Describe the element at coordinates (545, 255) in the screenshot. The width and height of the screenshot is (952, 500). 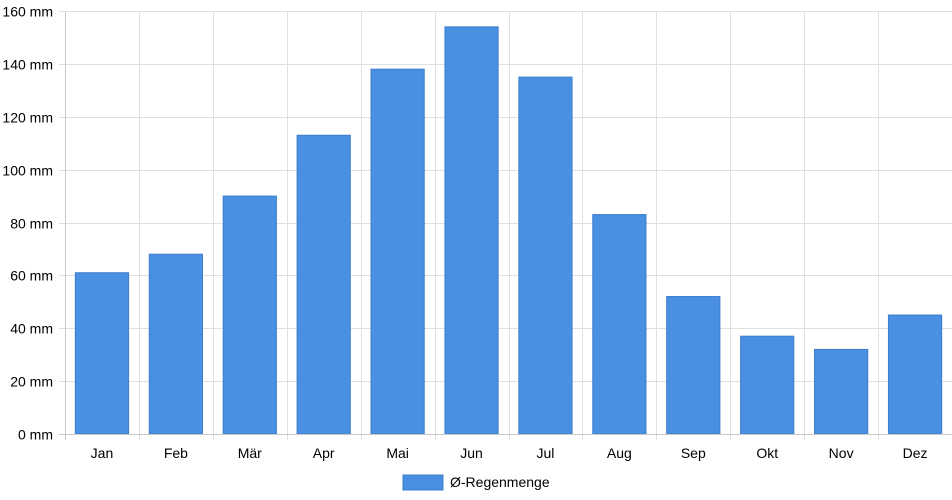
I see `bar-jul` at that location.